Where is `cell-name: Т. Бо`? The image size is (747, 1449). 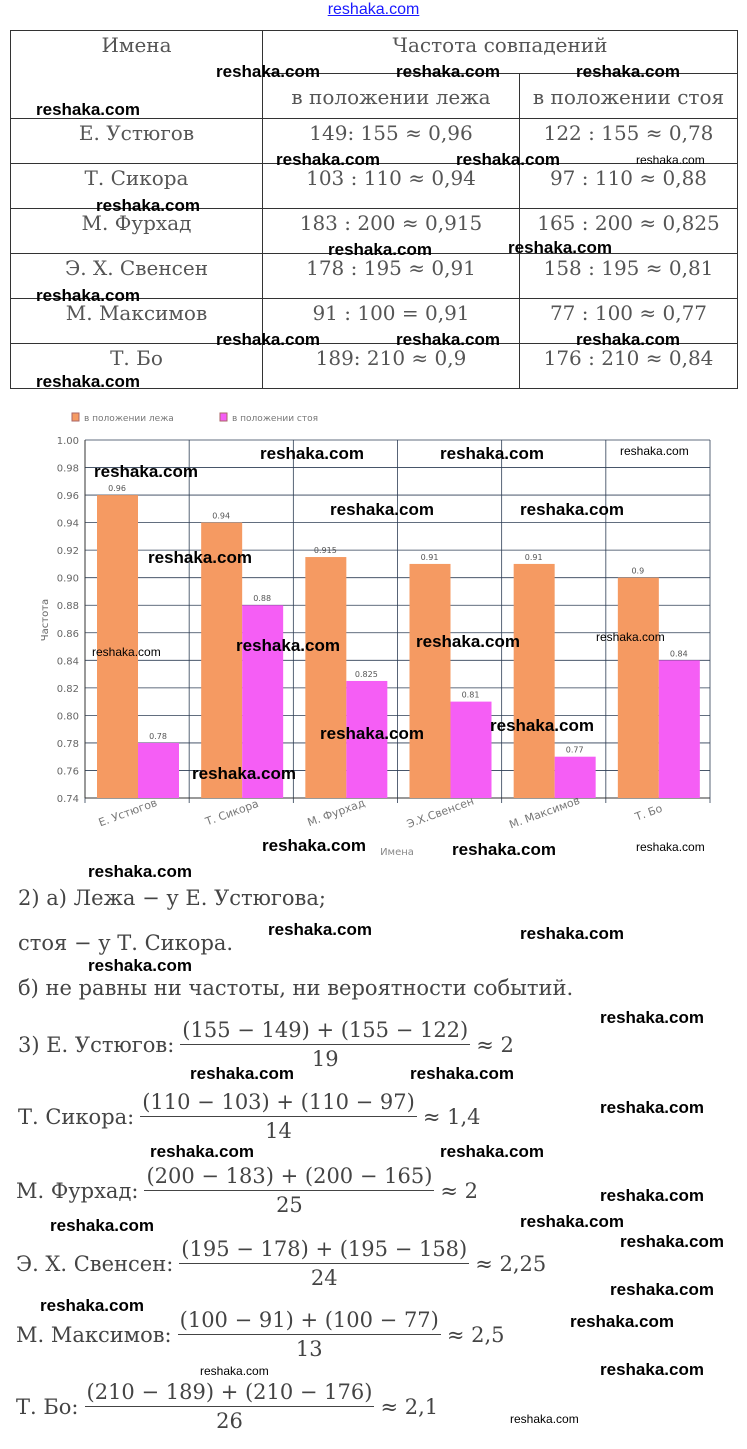
cell-name: Т. Бо is located at coordinates (136, 366).